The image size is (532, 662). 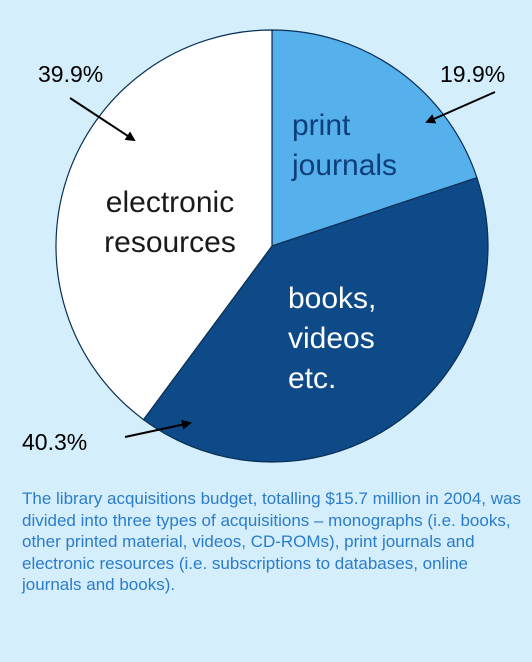 I want to click on pie-slice-print-journals, so click(x=374, y=138).